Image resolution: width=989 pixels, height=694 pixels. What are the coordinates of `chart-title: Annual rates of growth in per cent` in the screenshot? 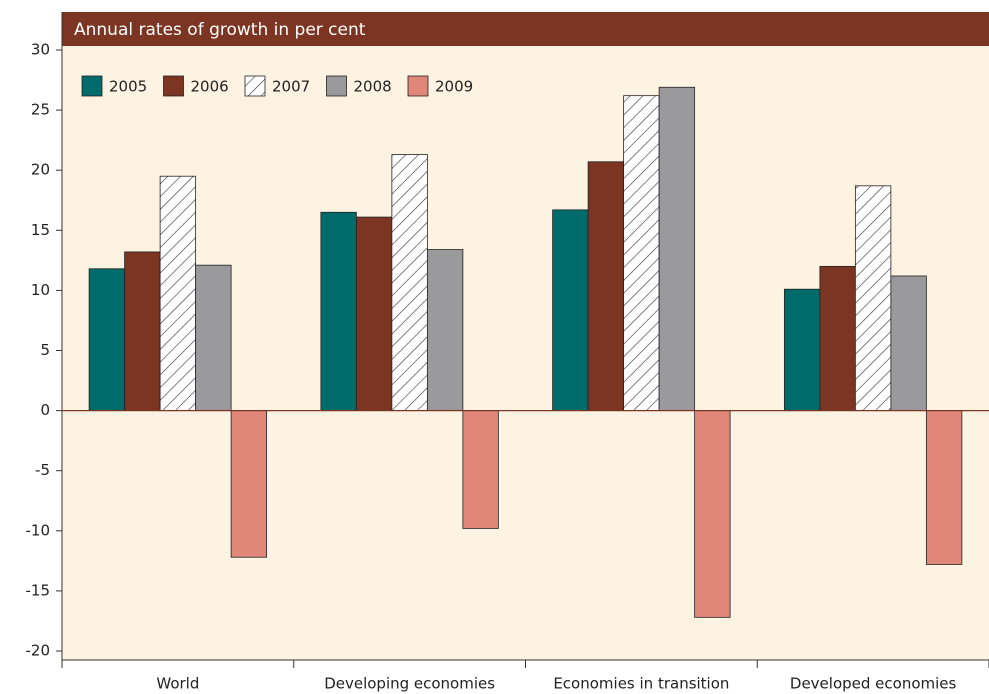 It's located at (220, 30).